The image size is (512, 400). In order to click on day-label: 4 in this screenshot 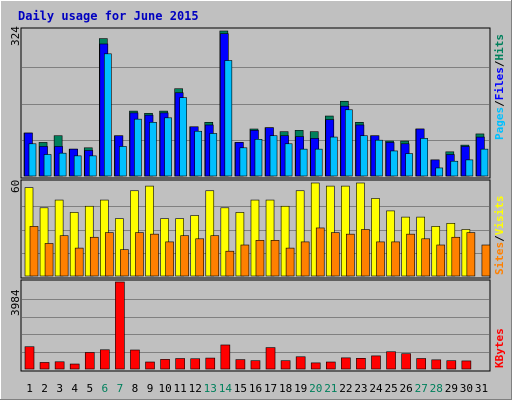, I will do `click(74, 388)`.